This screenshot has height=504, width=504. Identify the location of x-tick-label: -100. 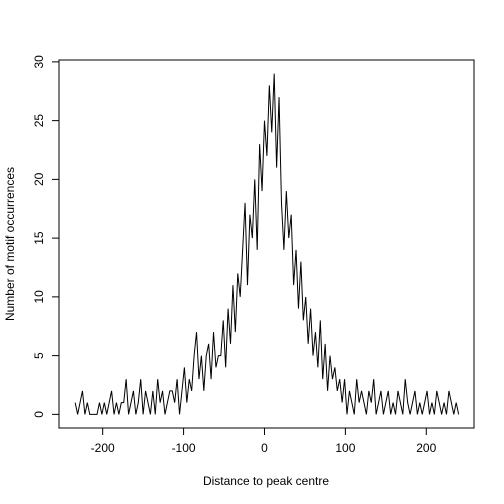
(184, 448).